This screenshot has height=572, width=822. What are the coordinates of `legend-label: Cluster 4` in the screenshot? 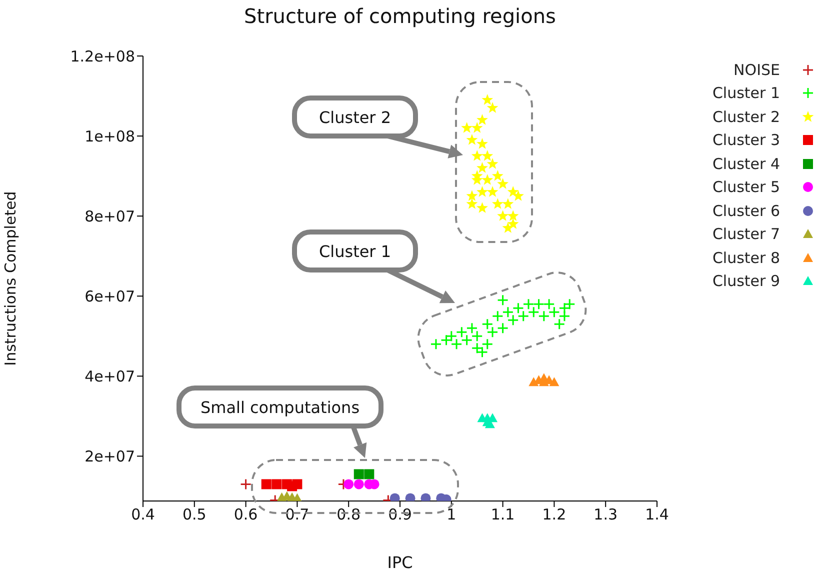 It's located at (746, 163).